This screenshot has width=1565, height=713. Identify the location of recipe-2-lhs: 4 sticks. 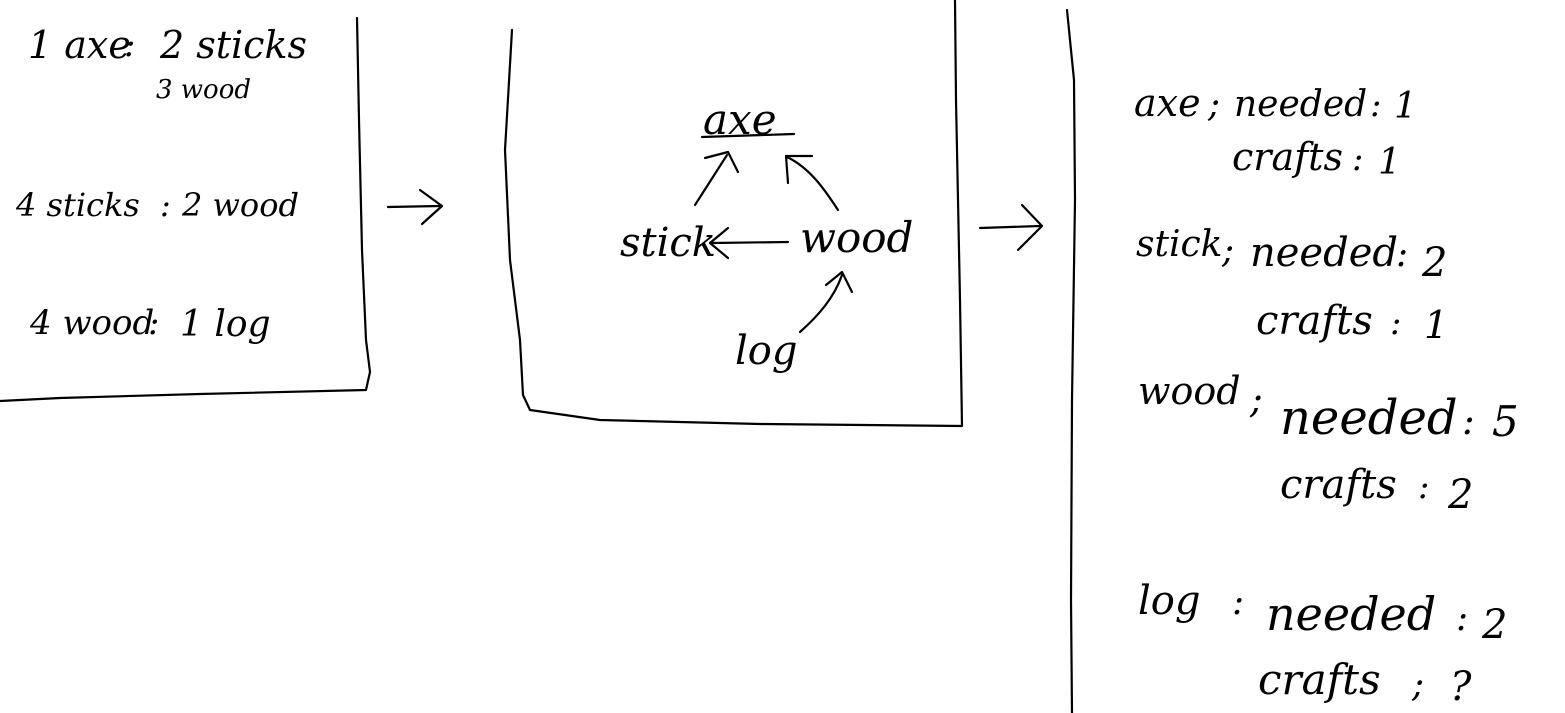
(77, 205).